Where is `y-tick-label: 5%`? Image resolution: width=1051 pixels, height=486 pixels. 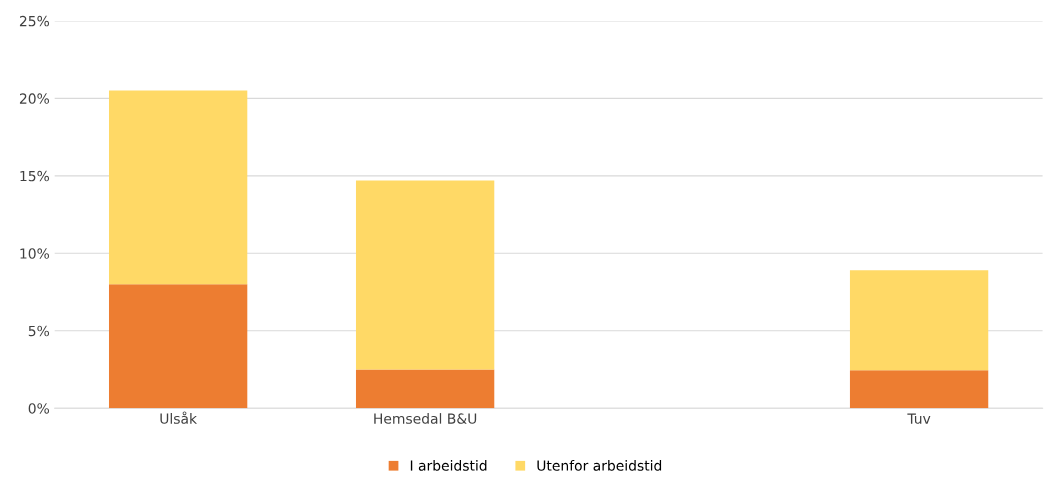
y-tick-label: 5% is located at coordinates (39, 331).